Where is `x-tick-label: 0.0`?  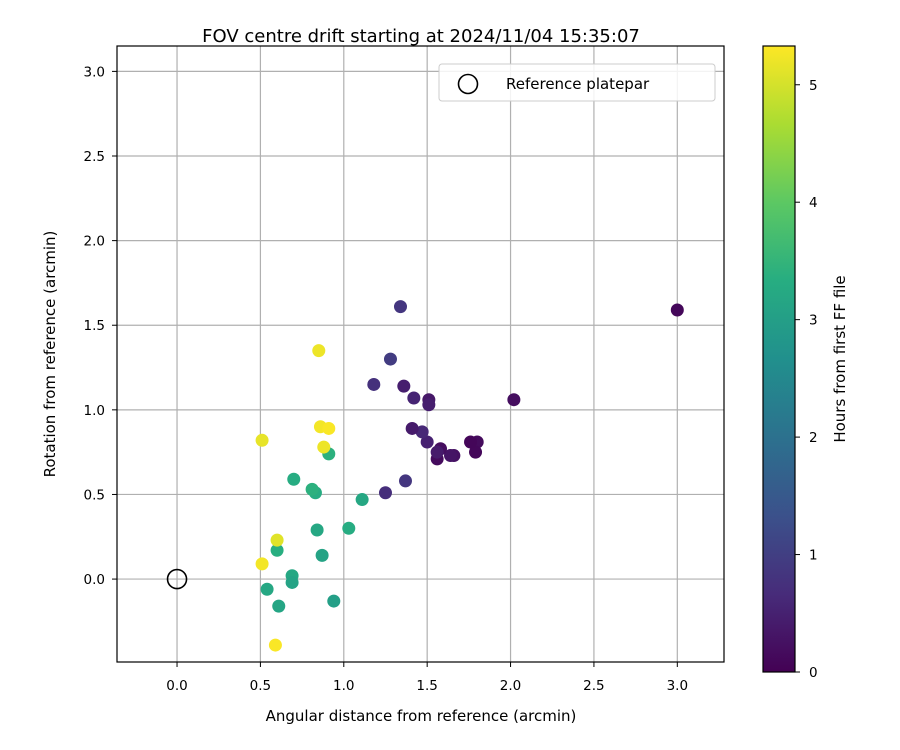
x-tick-label: 0.0 is located at coordinates (176, 686).